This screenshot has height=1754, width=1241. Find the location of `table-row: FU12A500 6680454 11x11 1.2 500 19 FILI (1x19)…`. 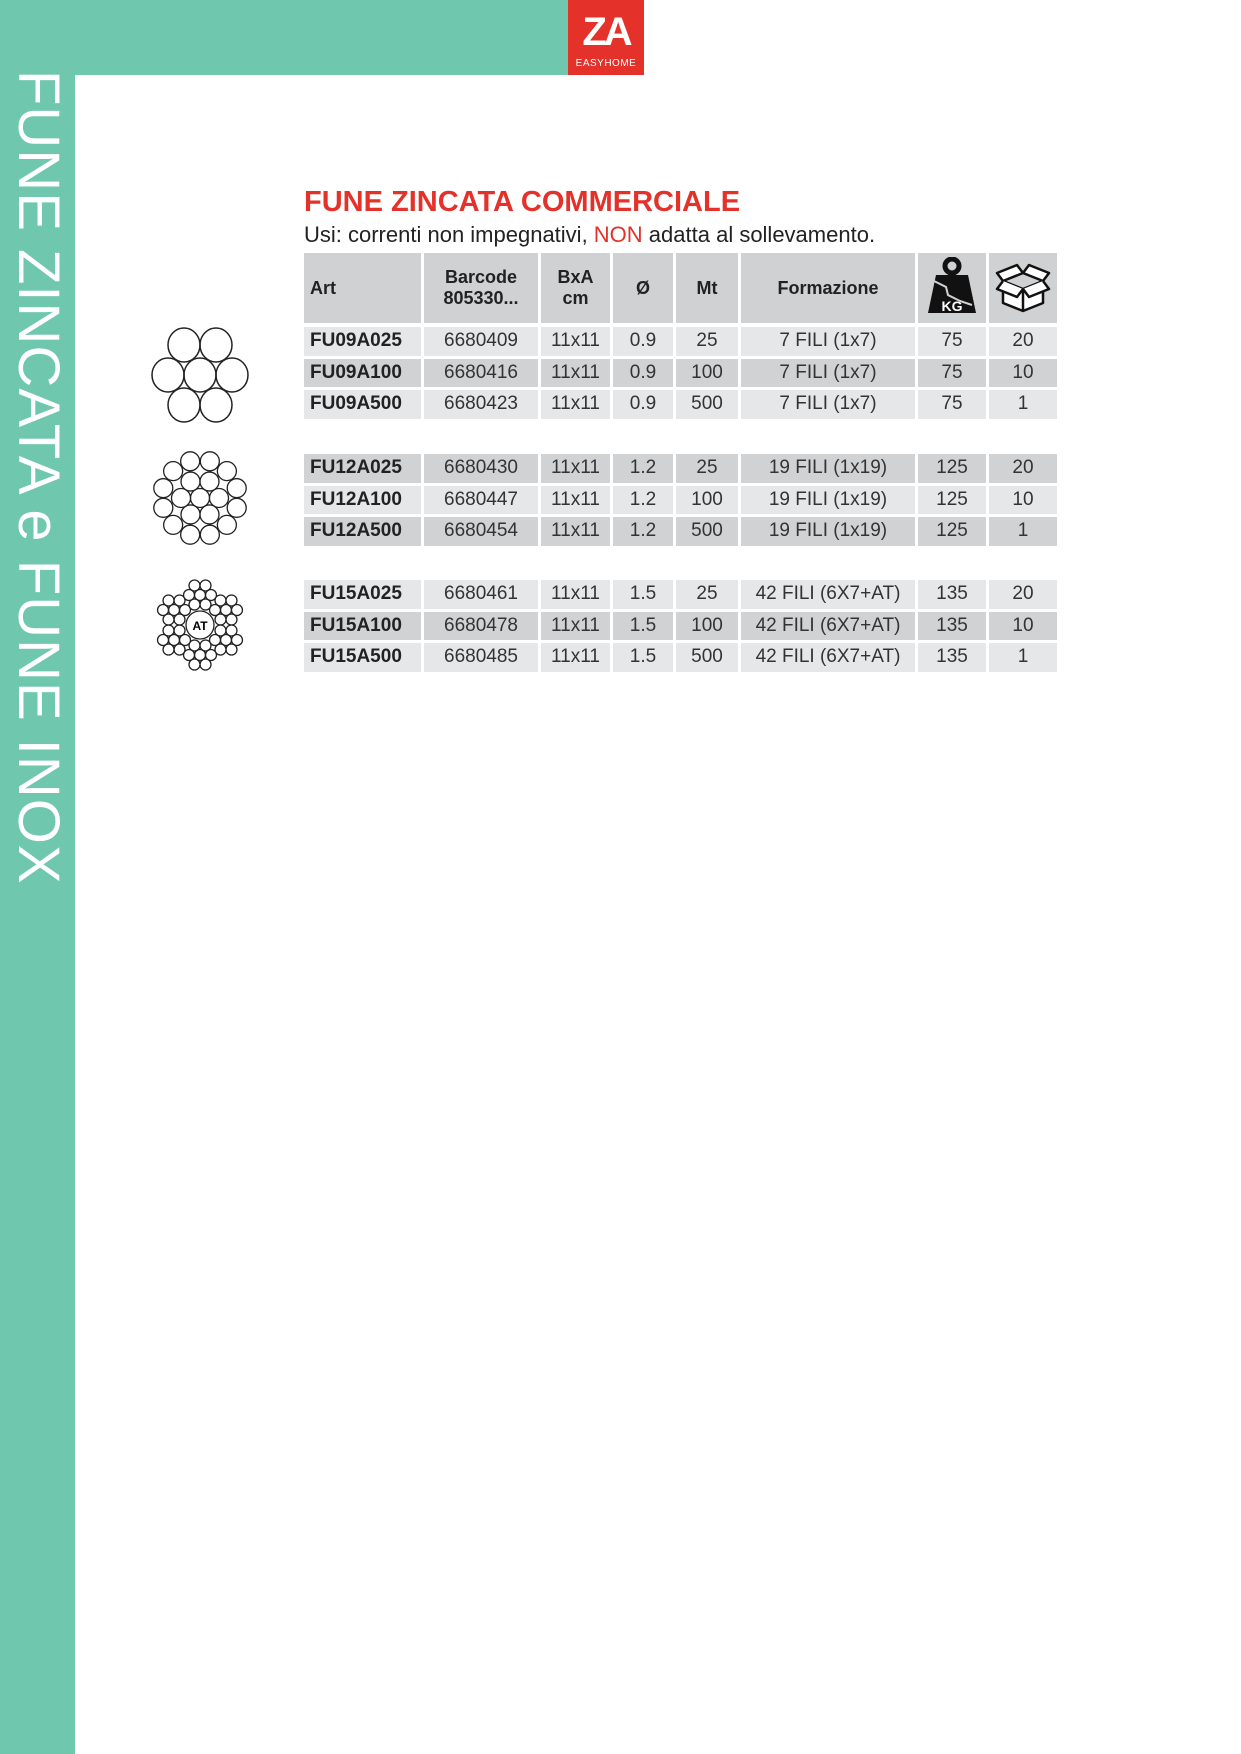

table-row: FU12A500 6680454 11x11 1.2 500 19 FILI (1x19)… is located at coordinates (680, 531).